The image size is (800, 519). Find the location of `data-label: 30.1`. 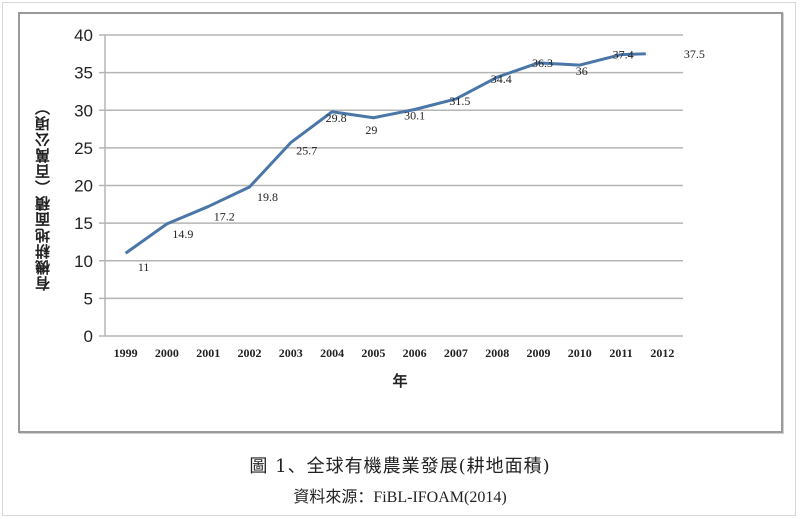

data-label: 30.1 is located at coordinates (414, 115).